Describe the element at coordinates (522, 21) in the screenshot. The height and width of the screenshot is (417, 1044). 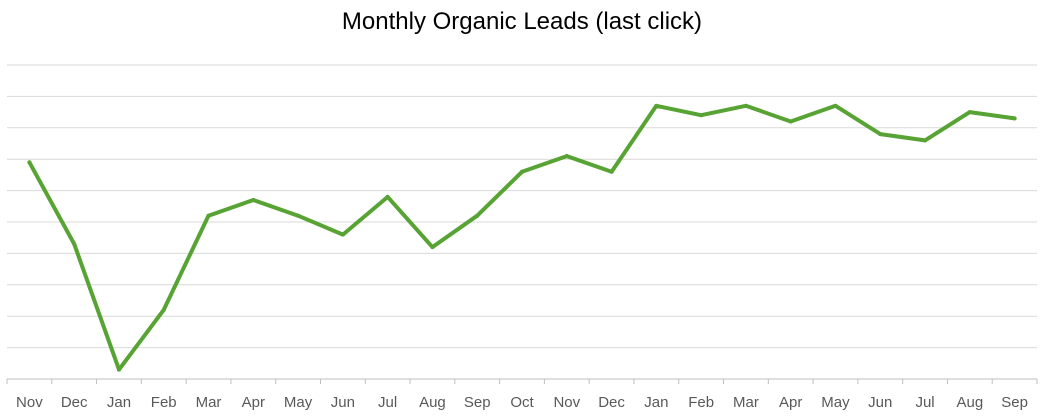
I see `chart-title: Monthly Organic Leads (last click)` at that location.